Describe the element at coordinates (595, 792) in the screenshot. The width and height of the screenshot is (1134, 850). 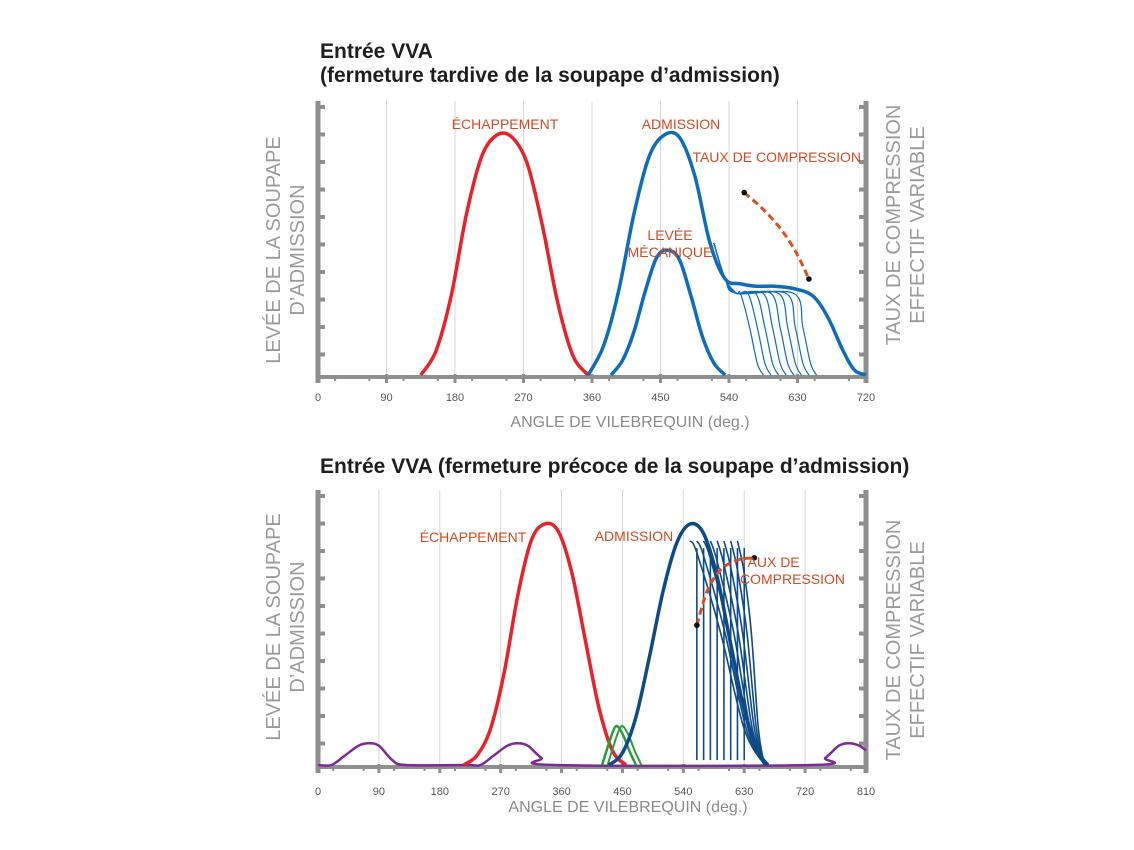
I see `chart-2-x-tick-labels: 0 90 180 270 360 450 540 630 720 810` at that location.